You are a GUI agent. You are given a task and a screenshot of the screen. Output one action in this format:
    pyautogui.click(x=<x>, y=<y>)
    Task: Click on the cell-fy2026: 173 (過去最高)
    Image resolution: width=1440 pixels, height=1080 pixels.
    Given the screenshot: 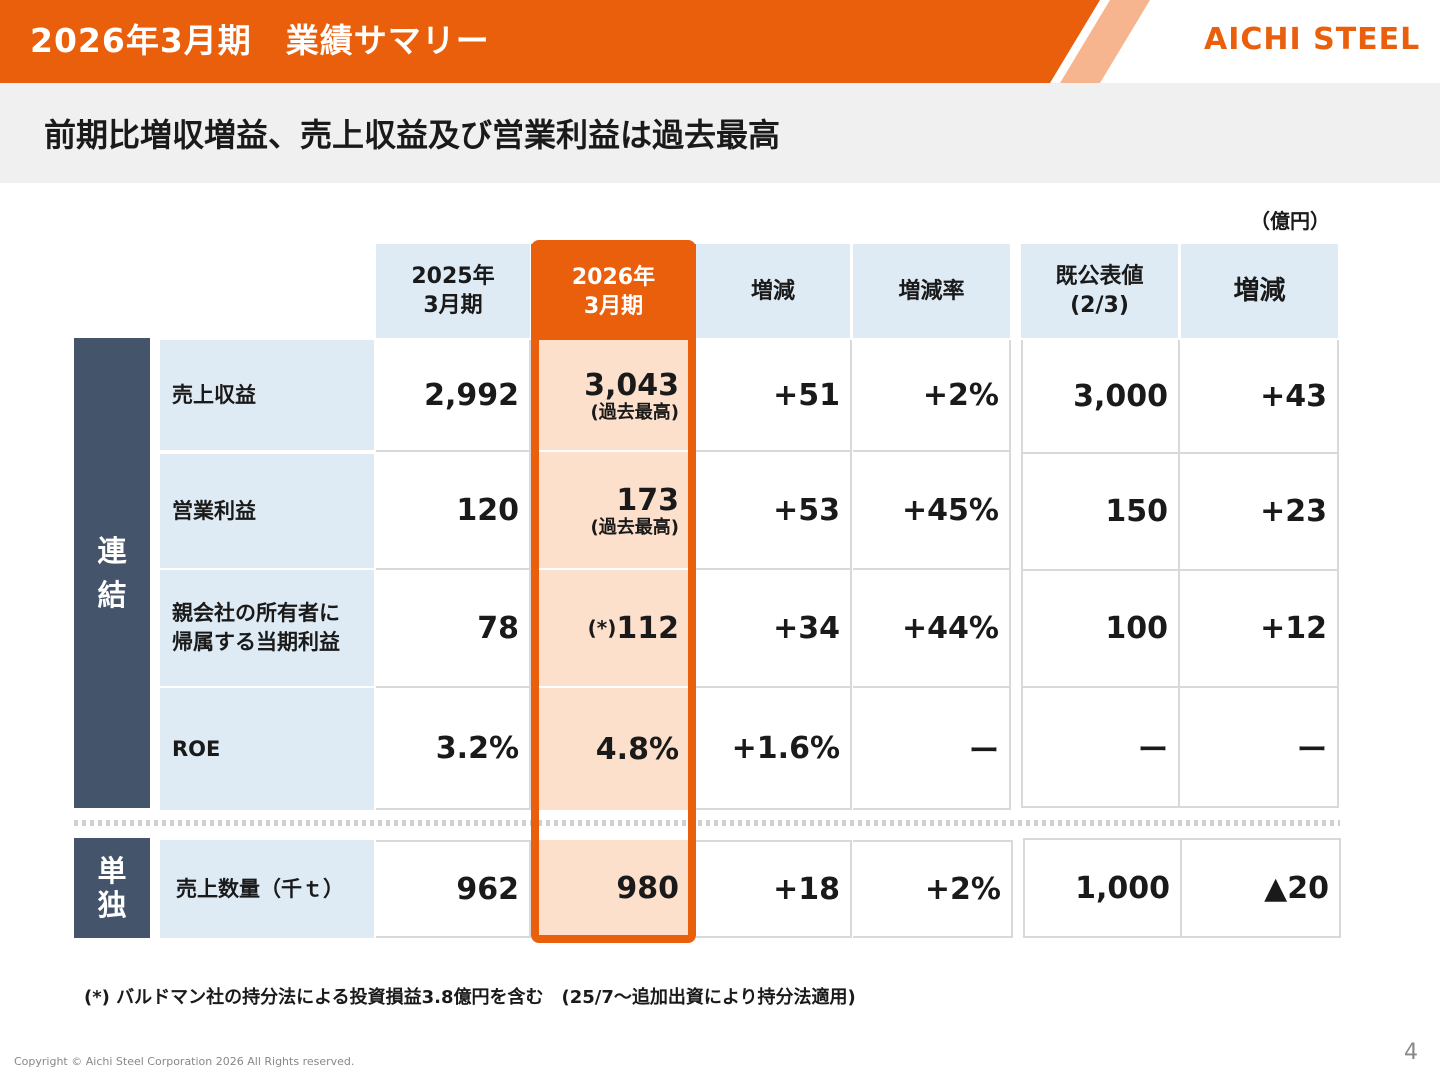 What is the action you would take?
    pyautogui.click(x=614, y=511)
    